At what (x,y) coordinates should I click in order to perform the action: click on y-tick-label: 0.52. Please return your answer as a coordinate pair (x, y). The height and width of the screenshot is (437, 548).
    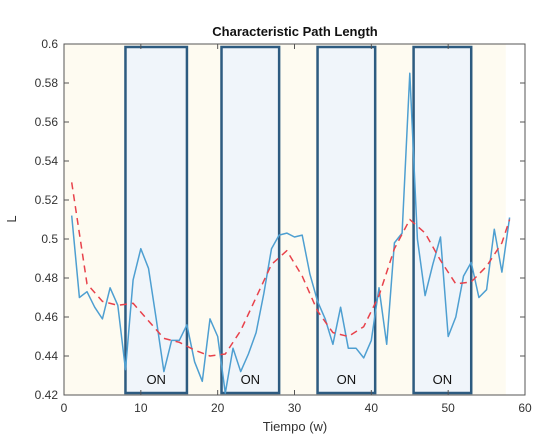
    Looking at the image, I should click on (47, 200).